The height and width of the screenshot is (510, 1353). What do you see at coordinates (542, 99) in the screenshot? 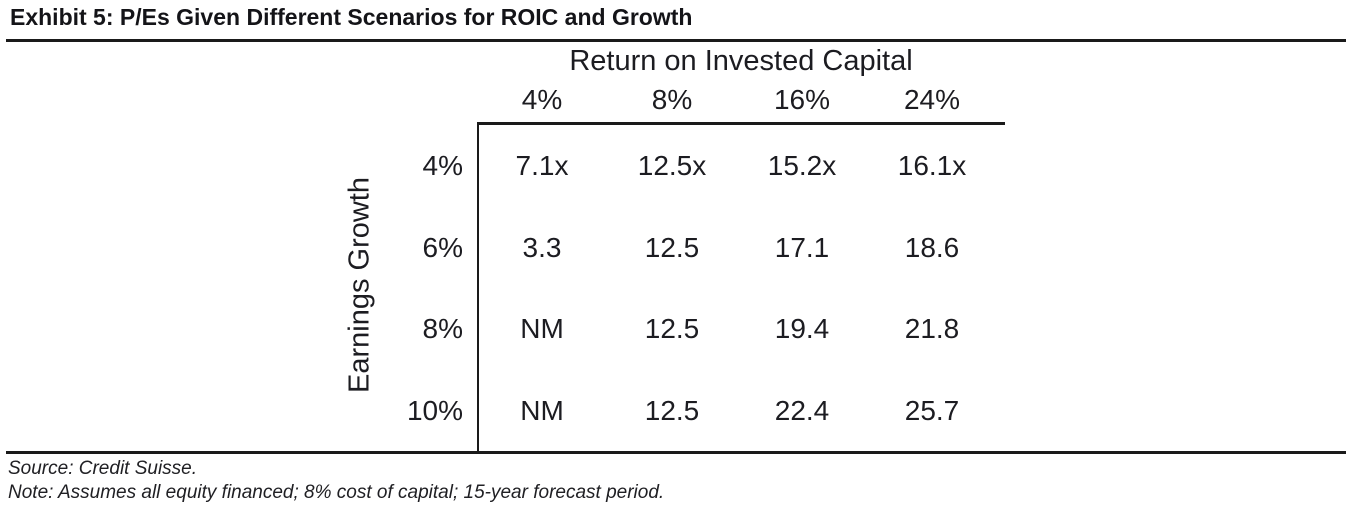
I see `column-header: 4%` at bounding box center [542, 99].